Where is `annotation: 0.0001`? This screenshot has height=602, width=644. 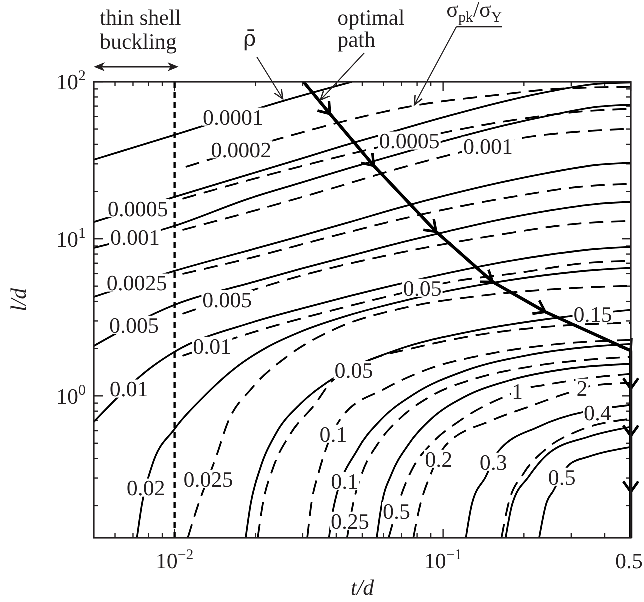 annotation: 0.0001 is located at coordinates (233, 117).